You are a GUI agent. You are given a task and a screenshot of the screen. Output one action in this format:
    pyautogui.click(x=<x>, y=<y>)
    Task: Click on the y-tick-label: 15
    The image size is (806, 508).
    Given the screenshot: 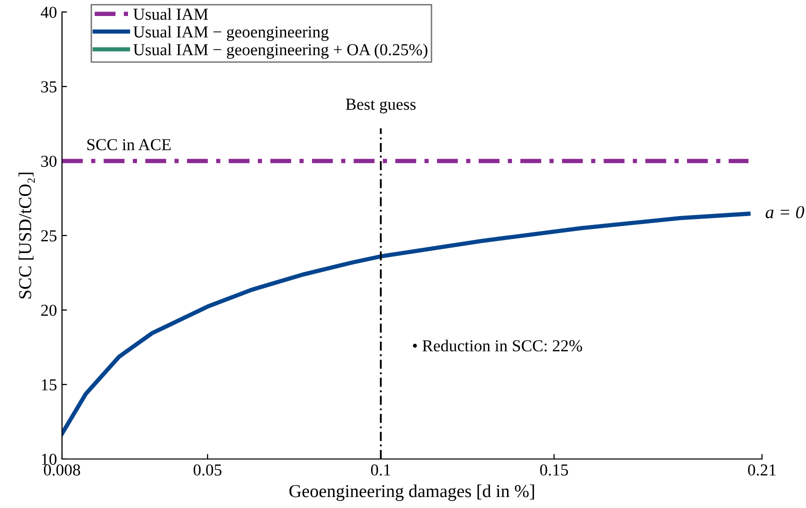 What is the action you would take?
    pyautogui.click(x=49, y=384)
    